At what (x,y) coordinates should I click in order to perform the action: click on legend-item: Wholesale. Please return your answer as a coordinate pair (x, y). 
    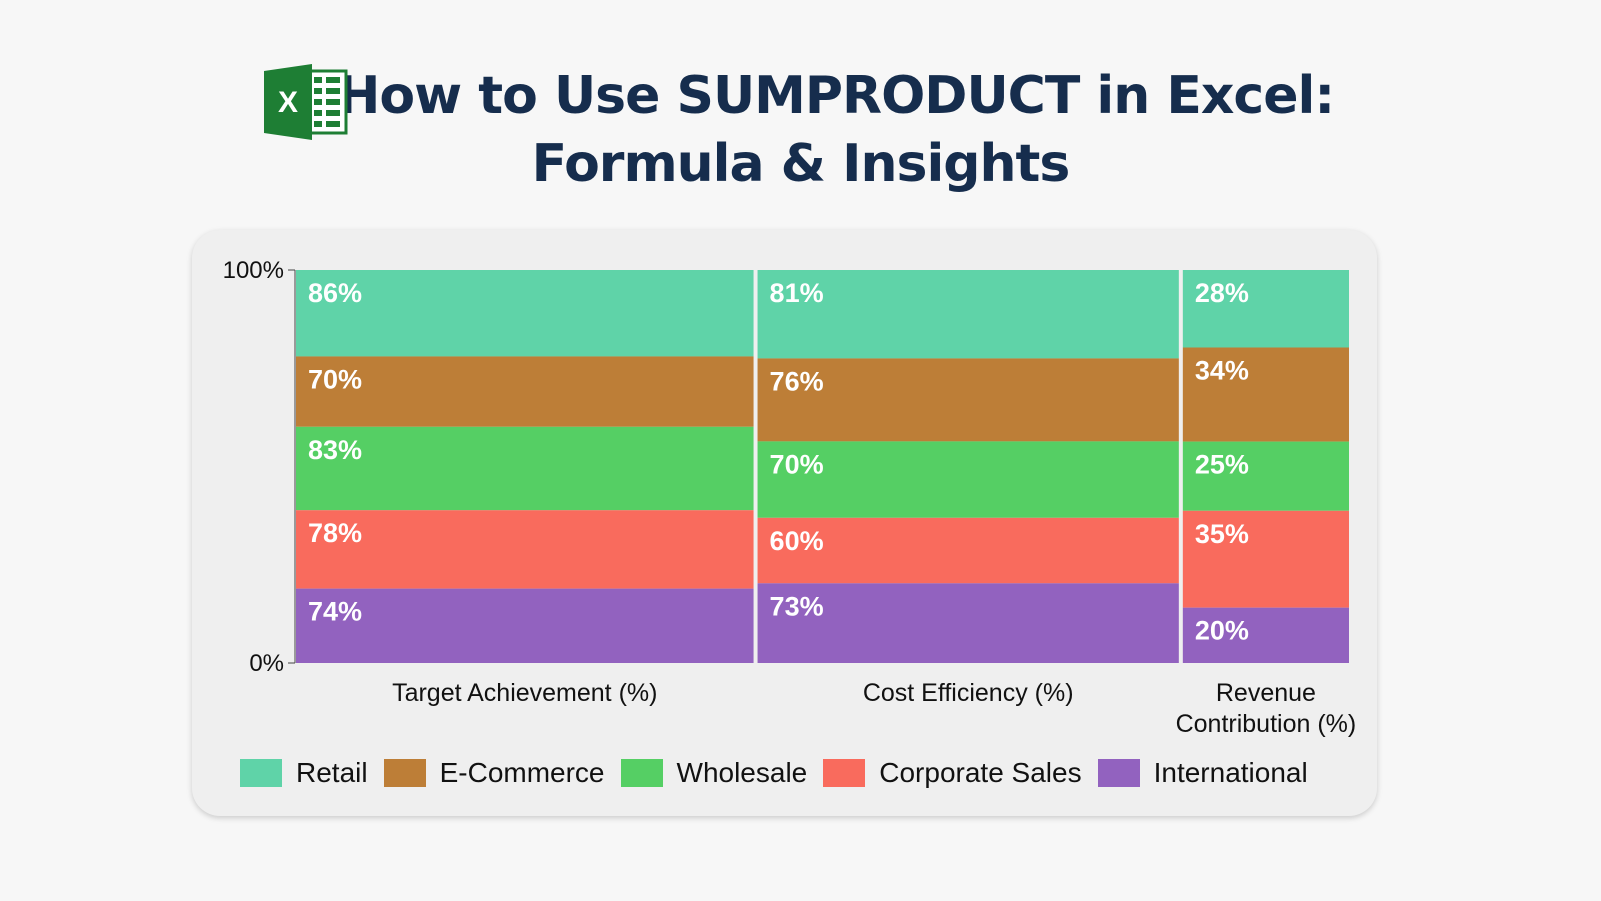
    Looking at the image, I should click on (714, 773).